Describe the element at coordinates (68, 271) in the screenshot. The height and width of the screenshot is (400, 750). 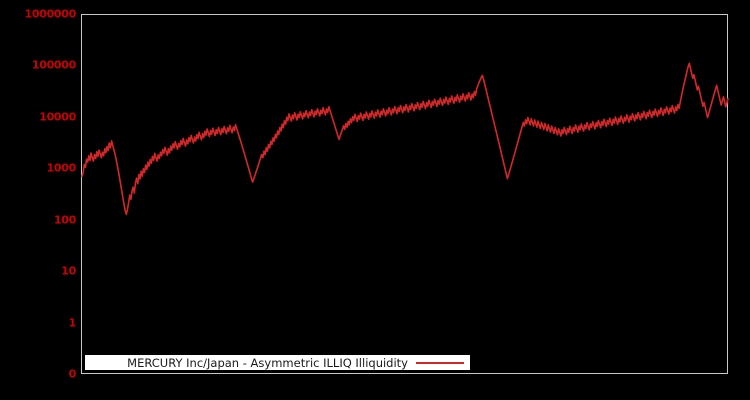
I see `y-axis-tick-10: 10` at that location.